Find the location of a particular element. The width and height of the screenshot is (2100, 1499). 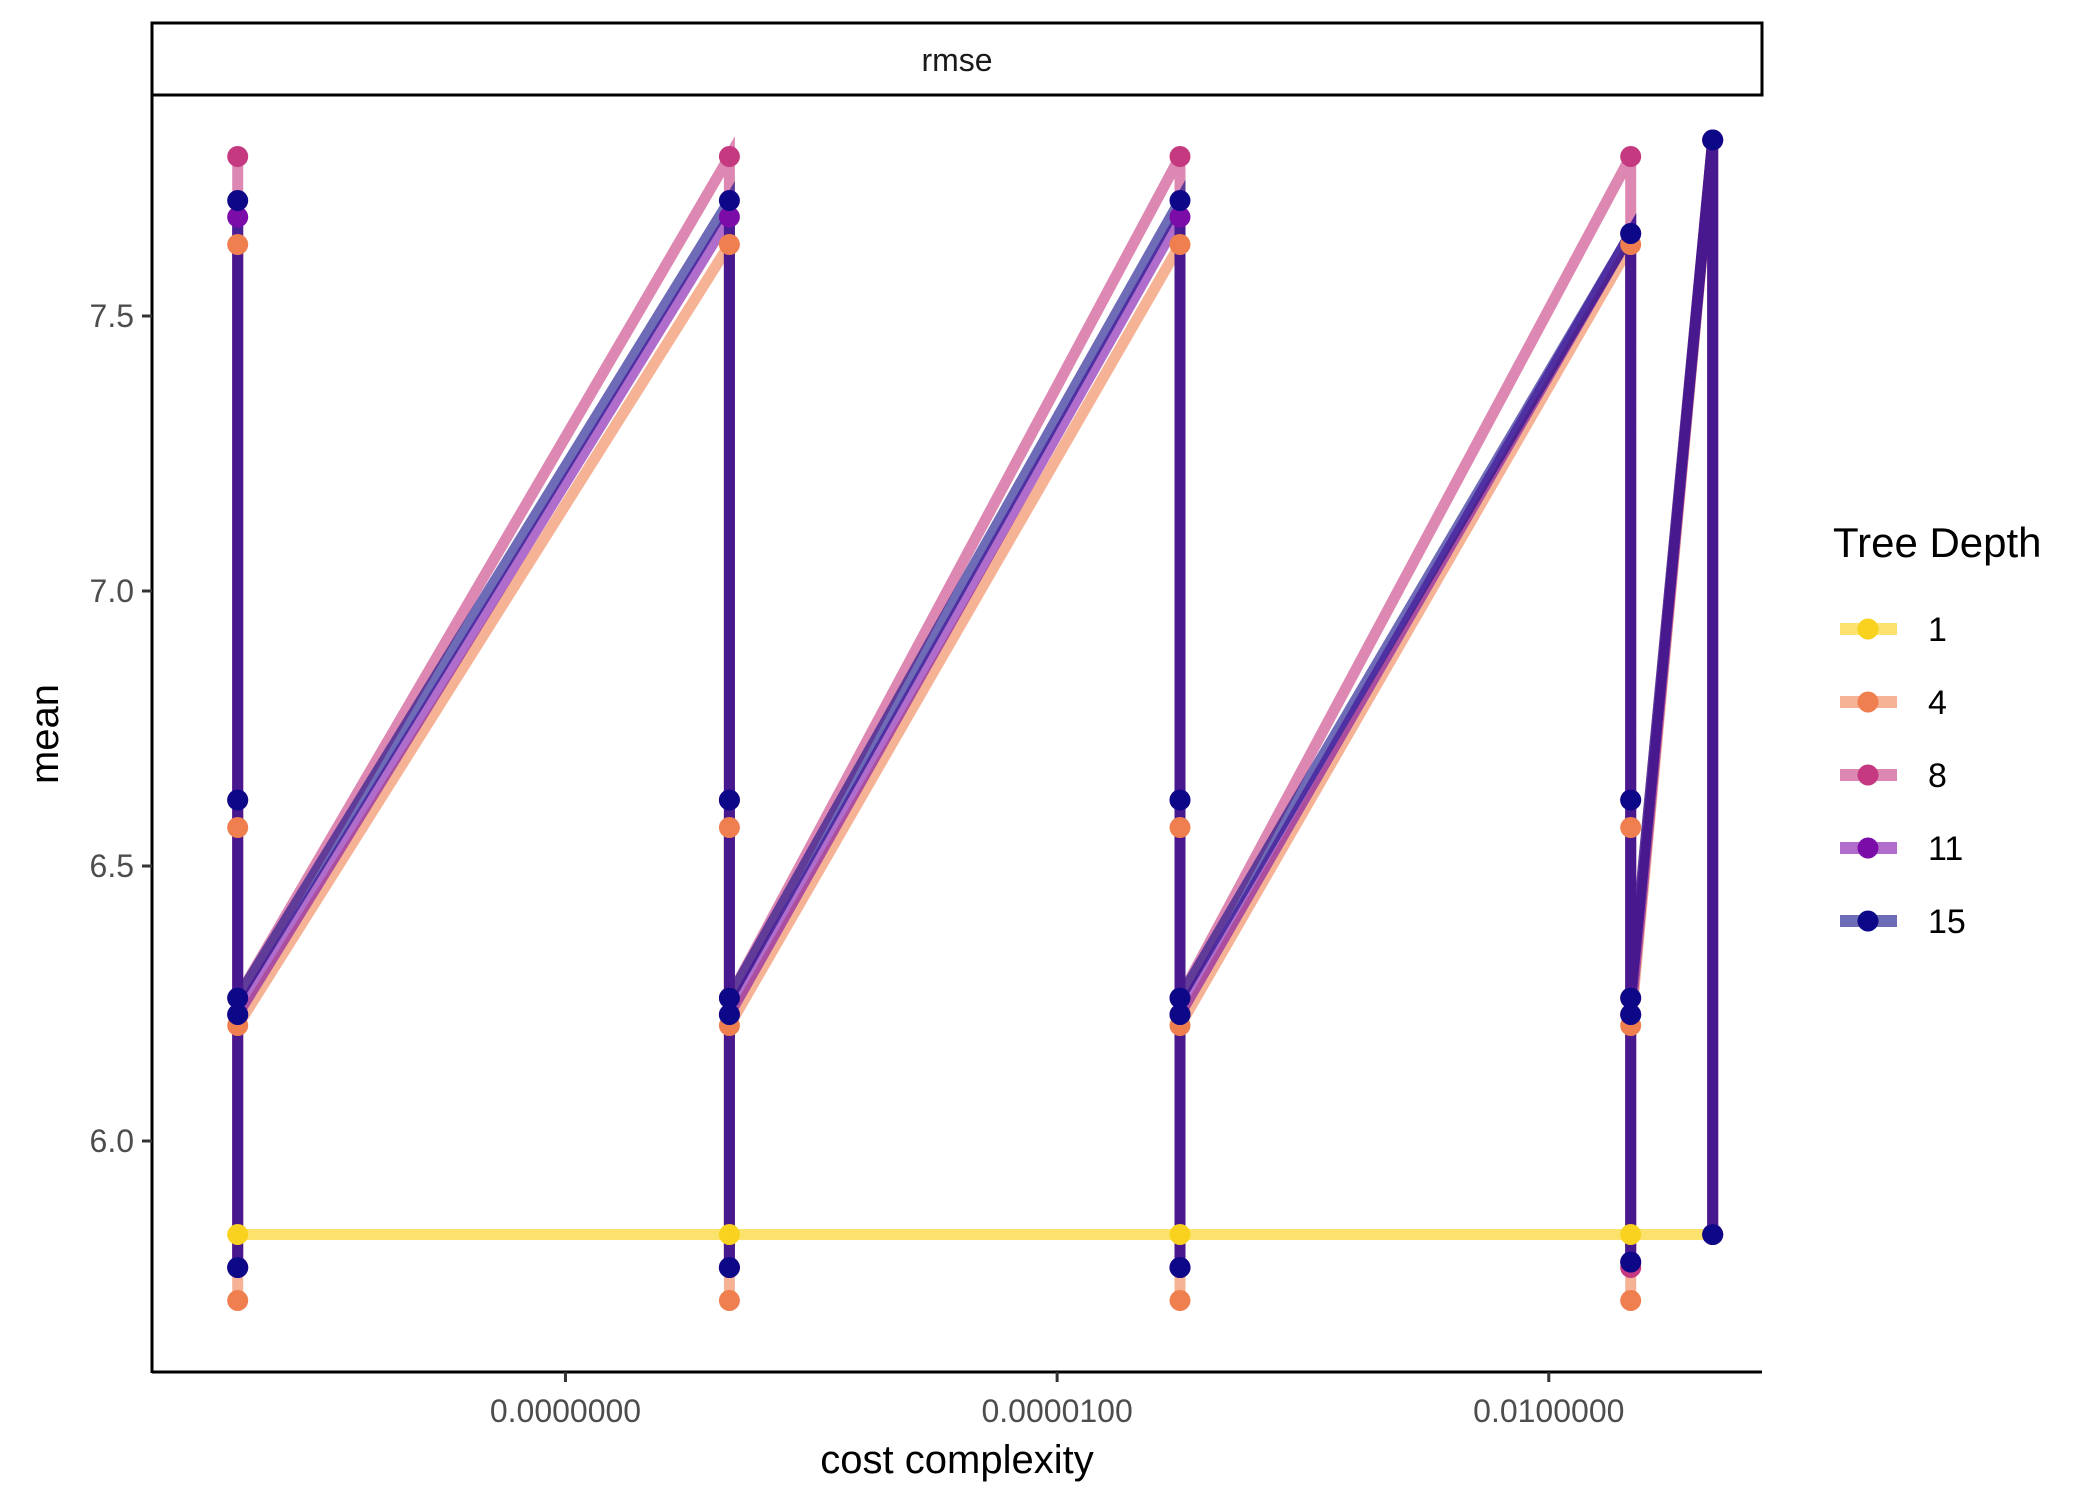

legend: Tree Depth 1 4 8 11 15 is located at coordinates (1937, 730).